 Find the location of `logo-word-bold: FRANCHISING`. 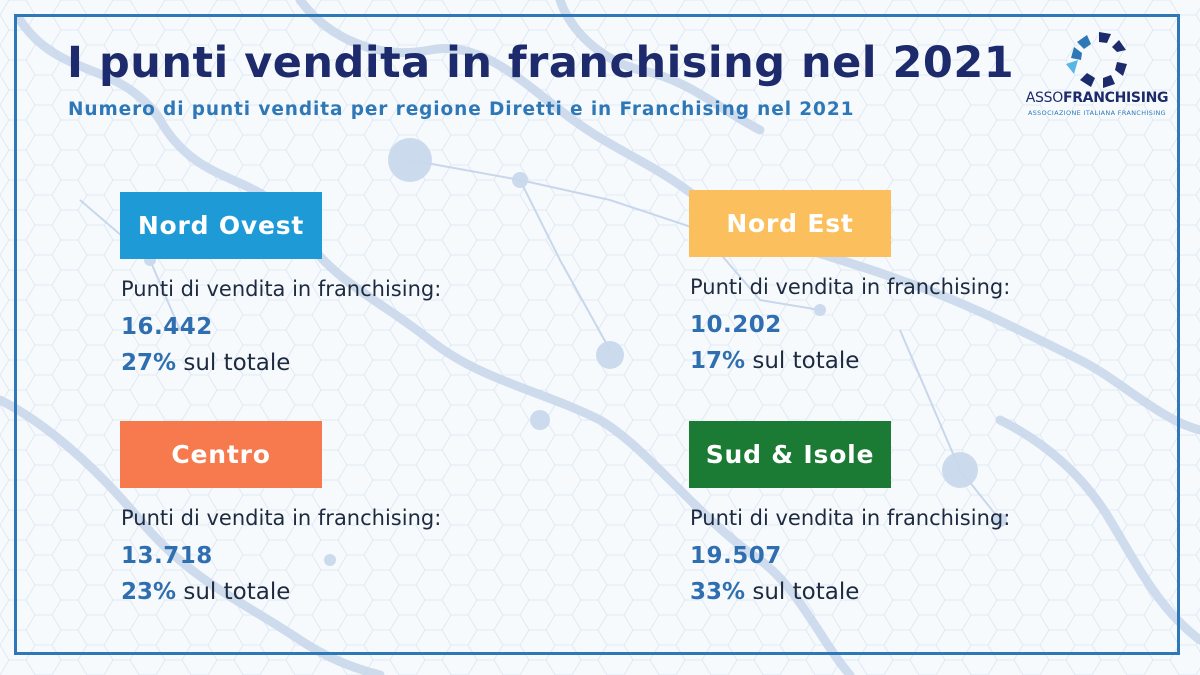

logo-word-bold: FRANCHISING is located at coordinates (1115, 98).